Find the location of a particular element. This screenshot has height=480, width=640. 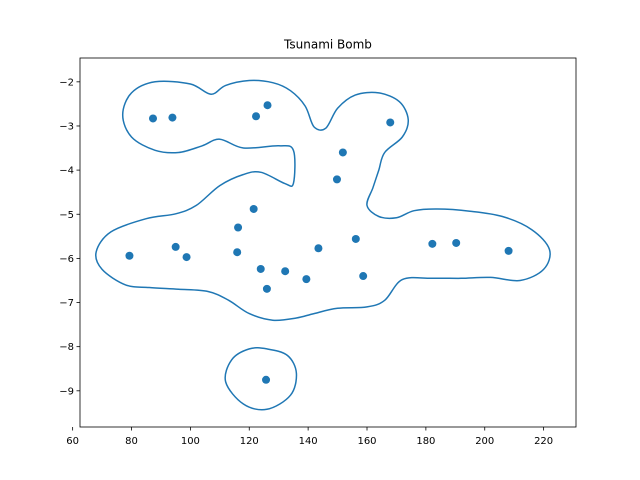

x-tick-label: 60 is located at coordinates (72, 441).